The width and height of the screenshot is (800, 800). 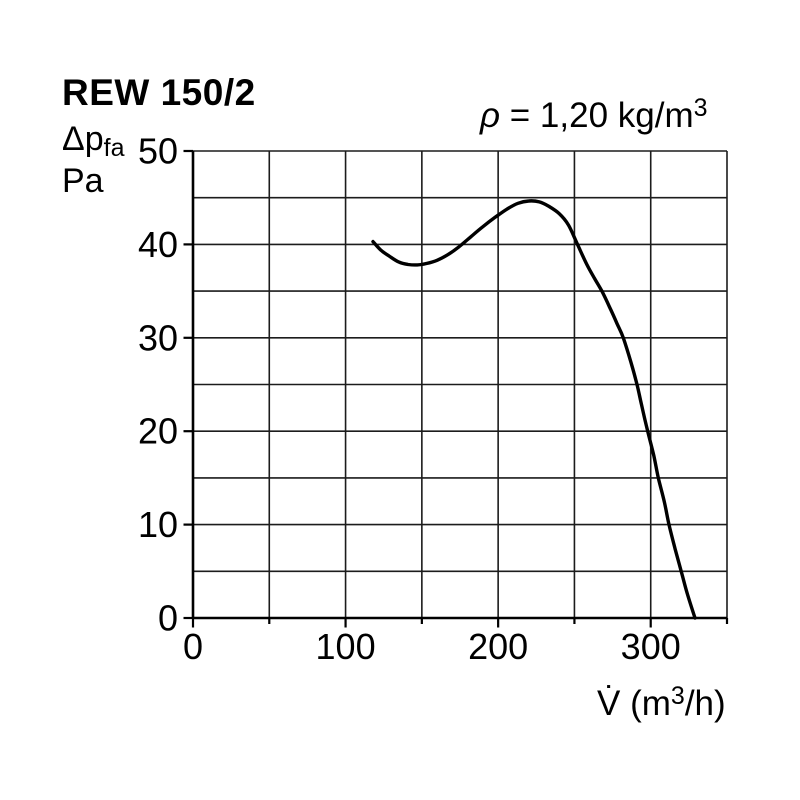 I want to click on y-axis-unit-label: Δpfa Pa, so click(x=93, y=160).